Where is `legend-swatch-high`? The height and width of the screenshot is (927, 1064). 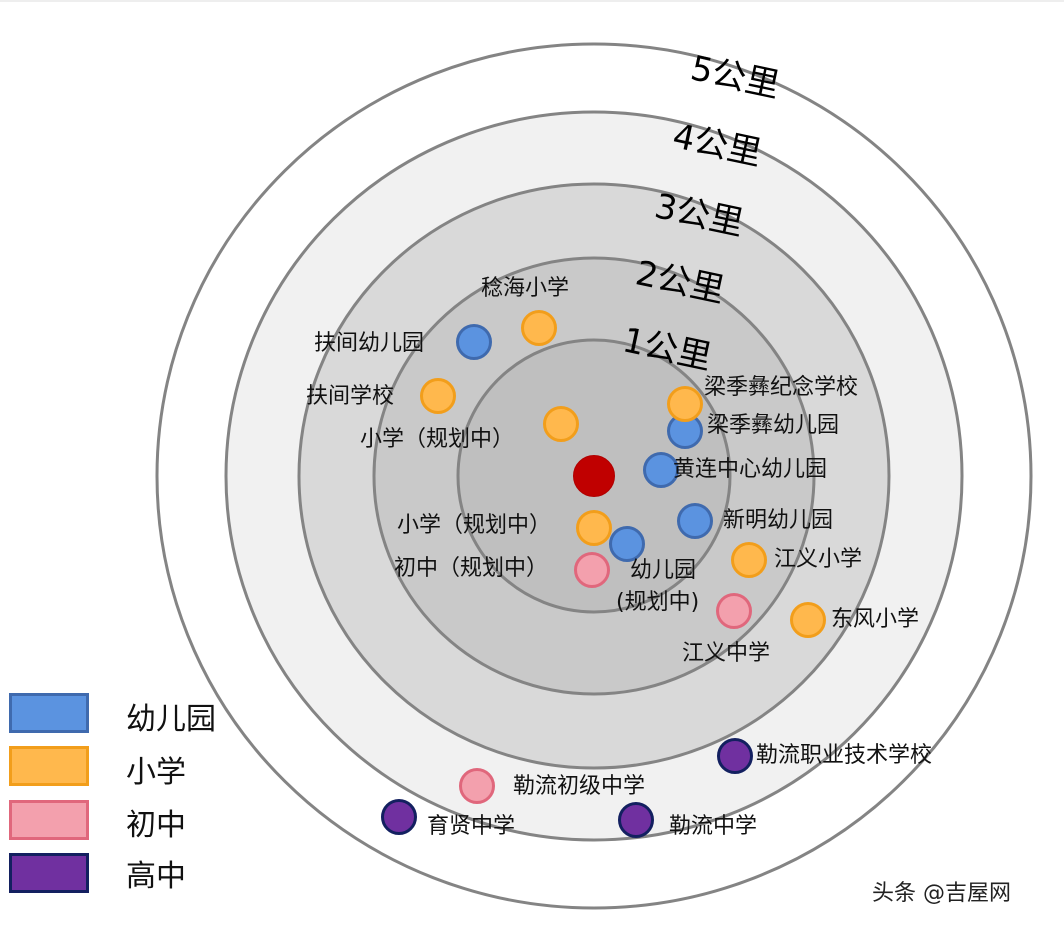
legend-swatch-high is located at coordinates (49, 873).